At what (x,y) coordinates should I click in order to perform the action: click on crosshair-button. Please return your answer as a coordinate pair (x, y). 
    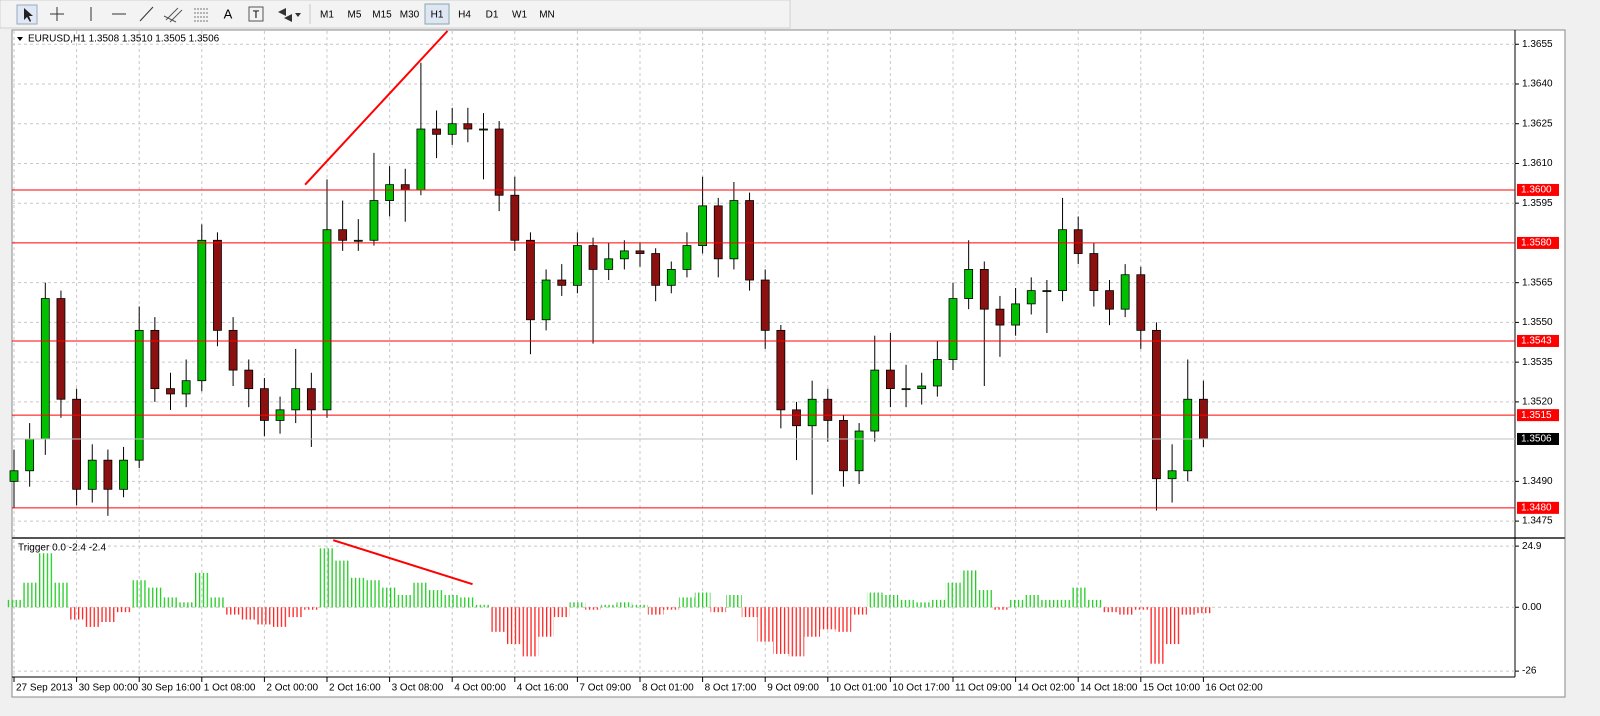
    Looking at the image, I should click on (57, 14).